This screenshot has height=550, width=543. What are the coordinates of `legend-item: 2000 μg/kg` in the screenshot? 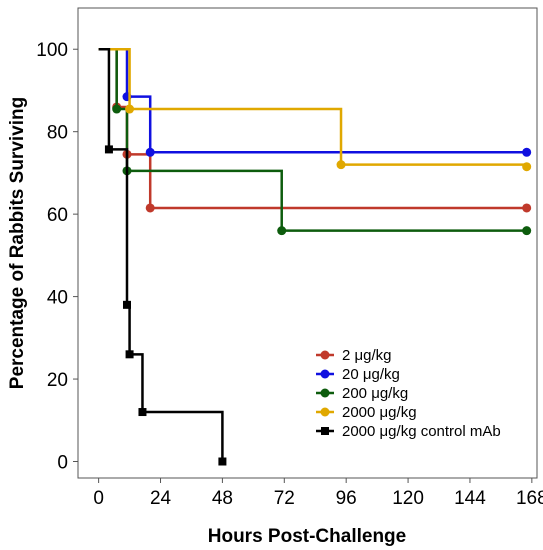 It's located at (366, 412).